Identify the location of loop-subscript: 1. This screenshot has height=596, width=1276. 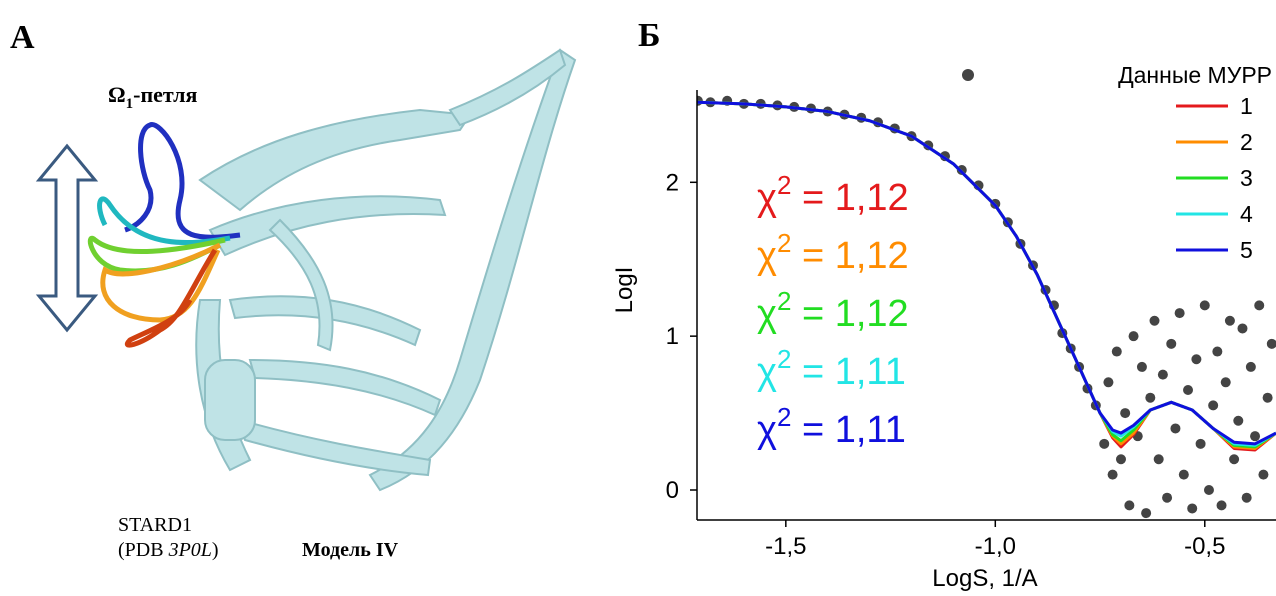
(130, 104).